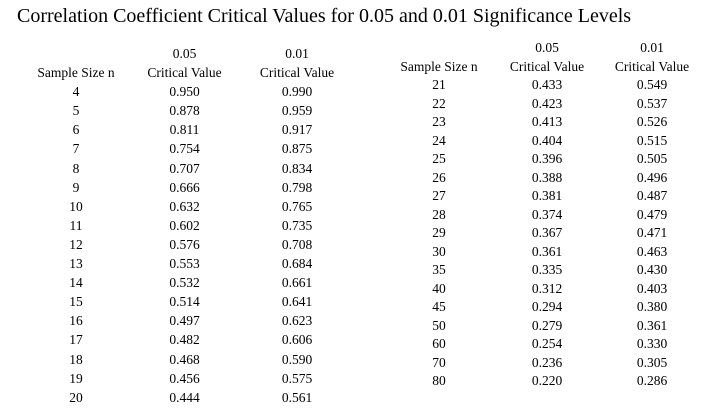 This screenshot has width=713, height=415. I want to click on header-spacer, so click(439, 48).